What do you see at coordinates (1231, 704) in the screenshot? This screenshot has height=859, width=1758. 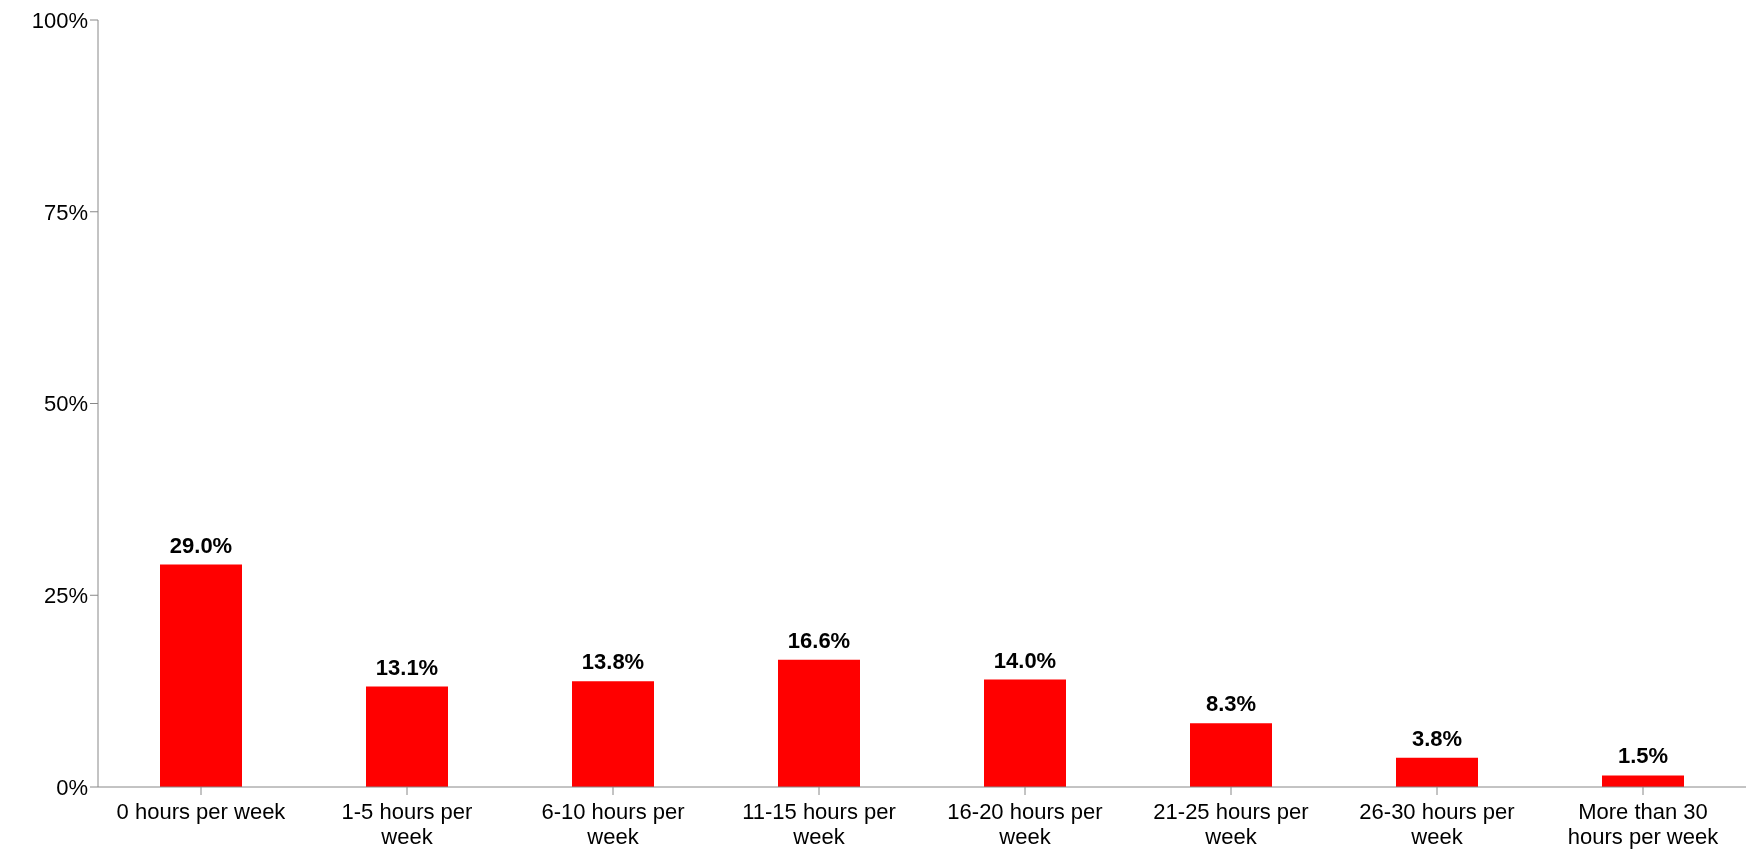 I see `data-label: 8.3%` at bounding box center [1231, 704].